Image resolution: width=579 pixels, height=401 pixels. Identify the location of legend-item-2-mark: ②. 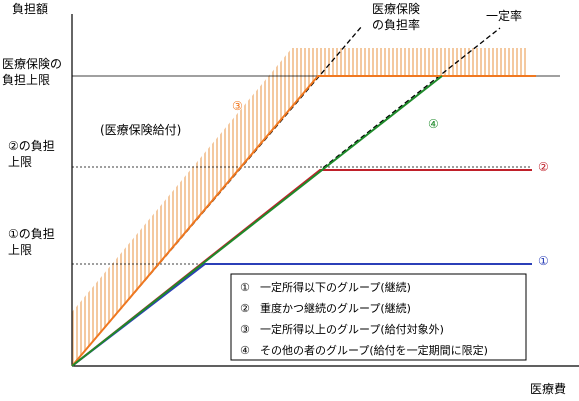
(245, 308).